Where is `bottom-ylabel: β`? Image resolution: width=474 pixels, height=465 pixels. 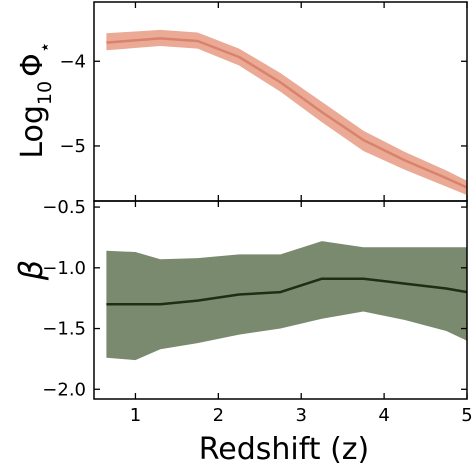
bottom-ylabel: β is located at coordinates (31, 270).